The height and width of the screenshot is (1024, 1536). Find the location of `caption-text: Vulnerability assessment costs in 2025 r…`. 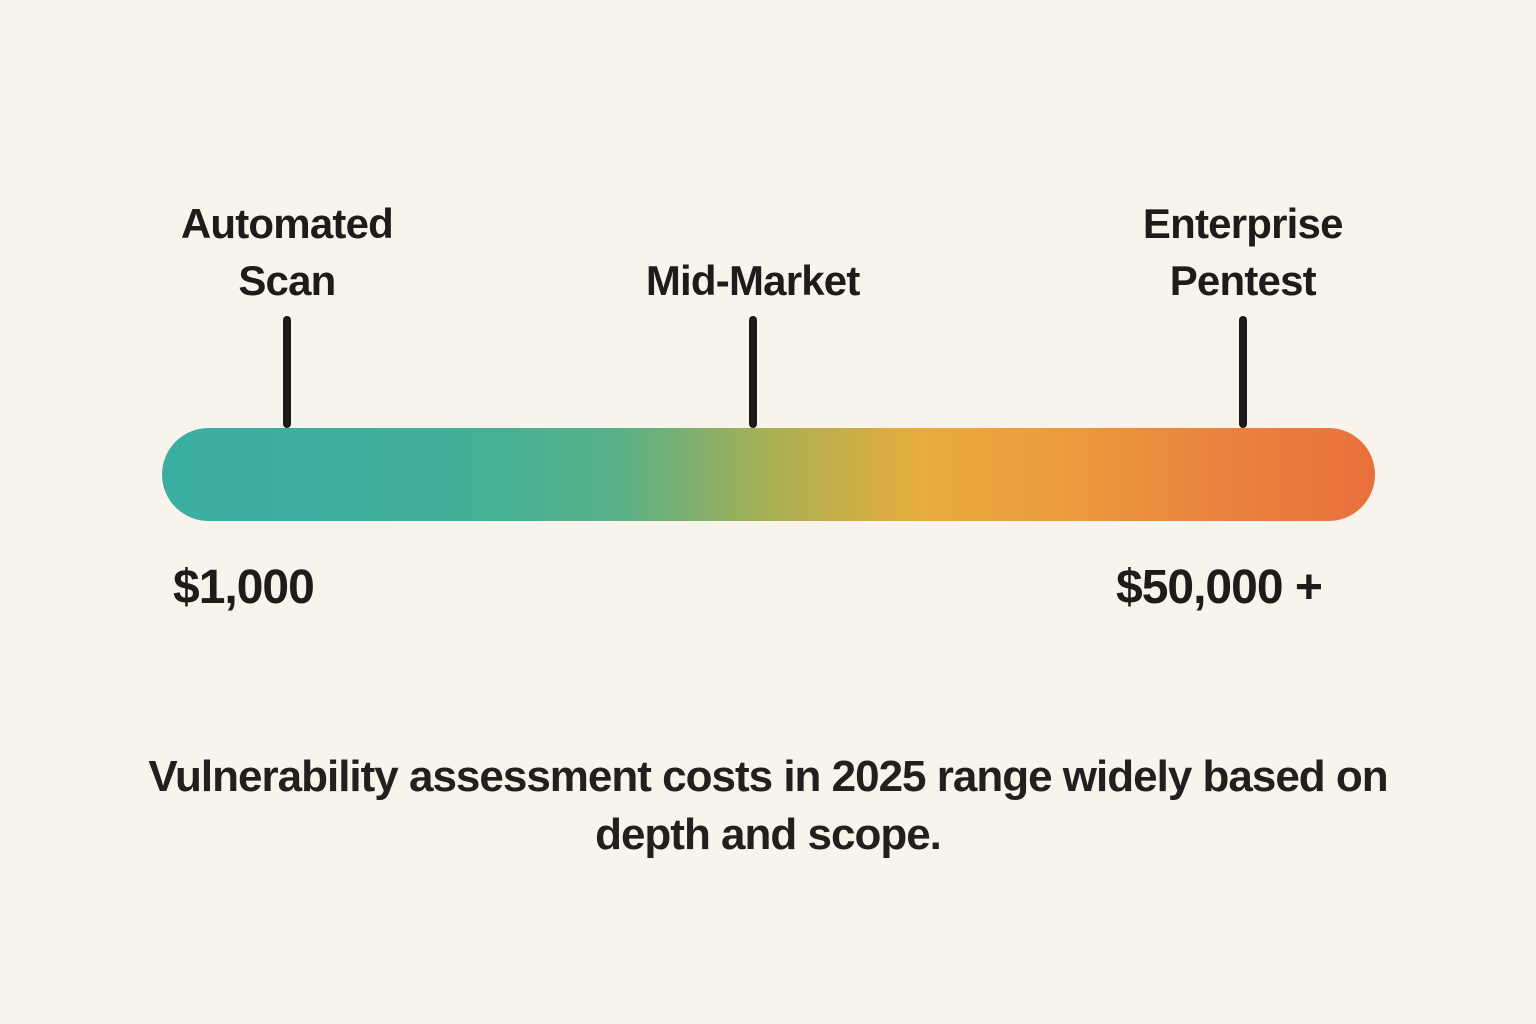

caption-text: Vulnerability assessment costs in 2025 r… is located at coordinates (768, 805).